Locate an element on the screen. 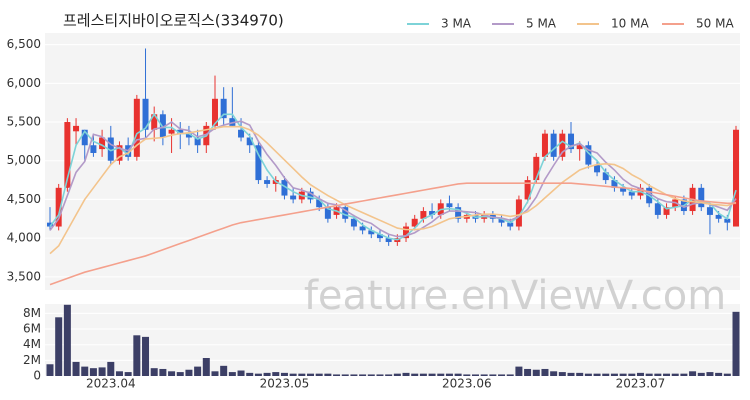 Image resolution: width=750 pixels, height=400 pixels. chart-title: 프레스티지바이오로직스(334970) is located at coordinates (173, 21).